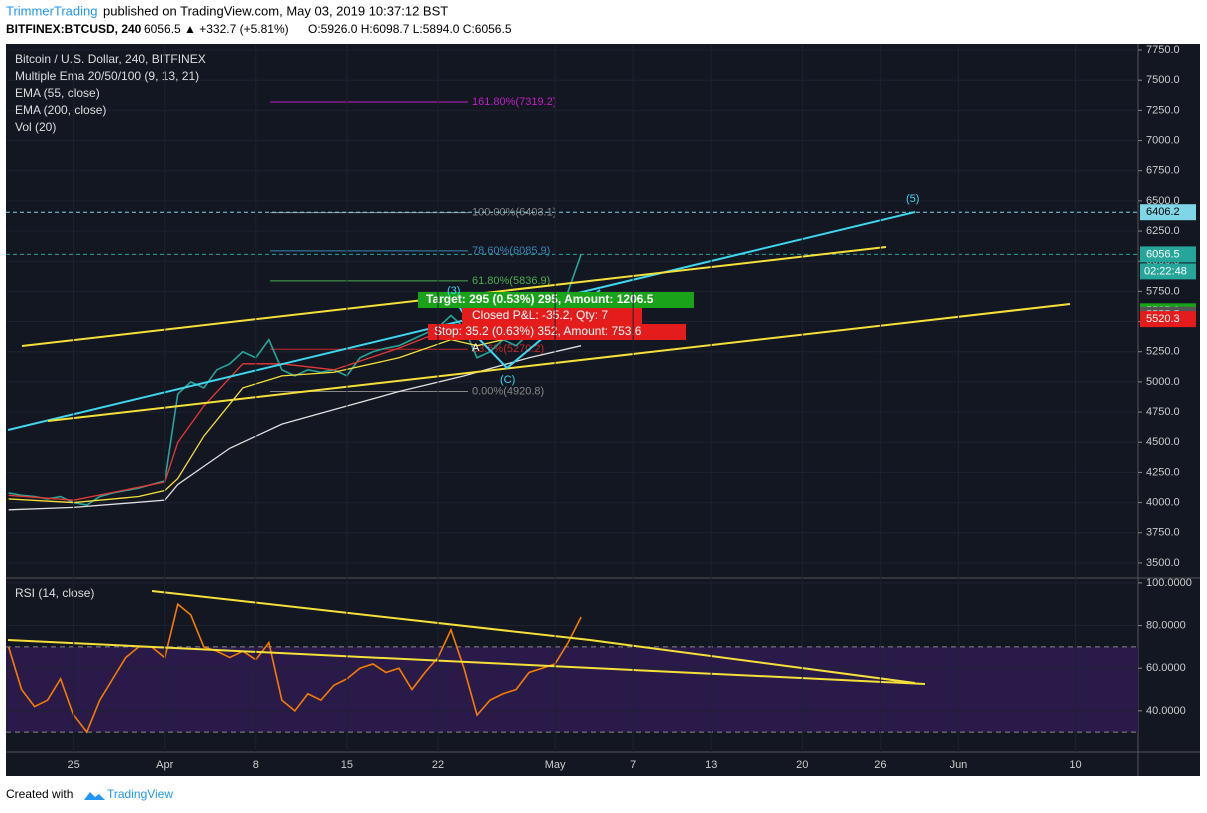  Describe the element at coordinates (1163, 291) in the screenshot. I see `y-tick-label: 5750.0` at that location.